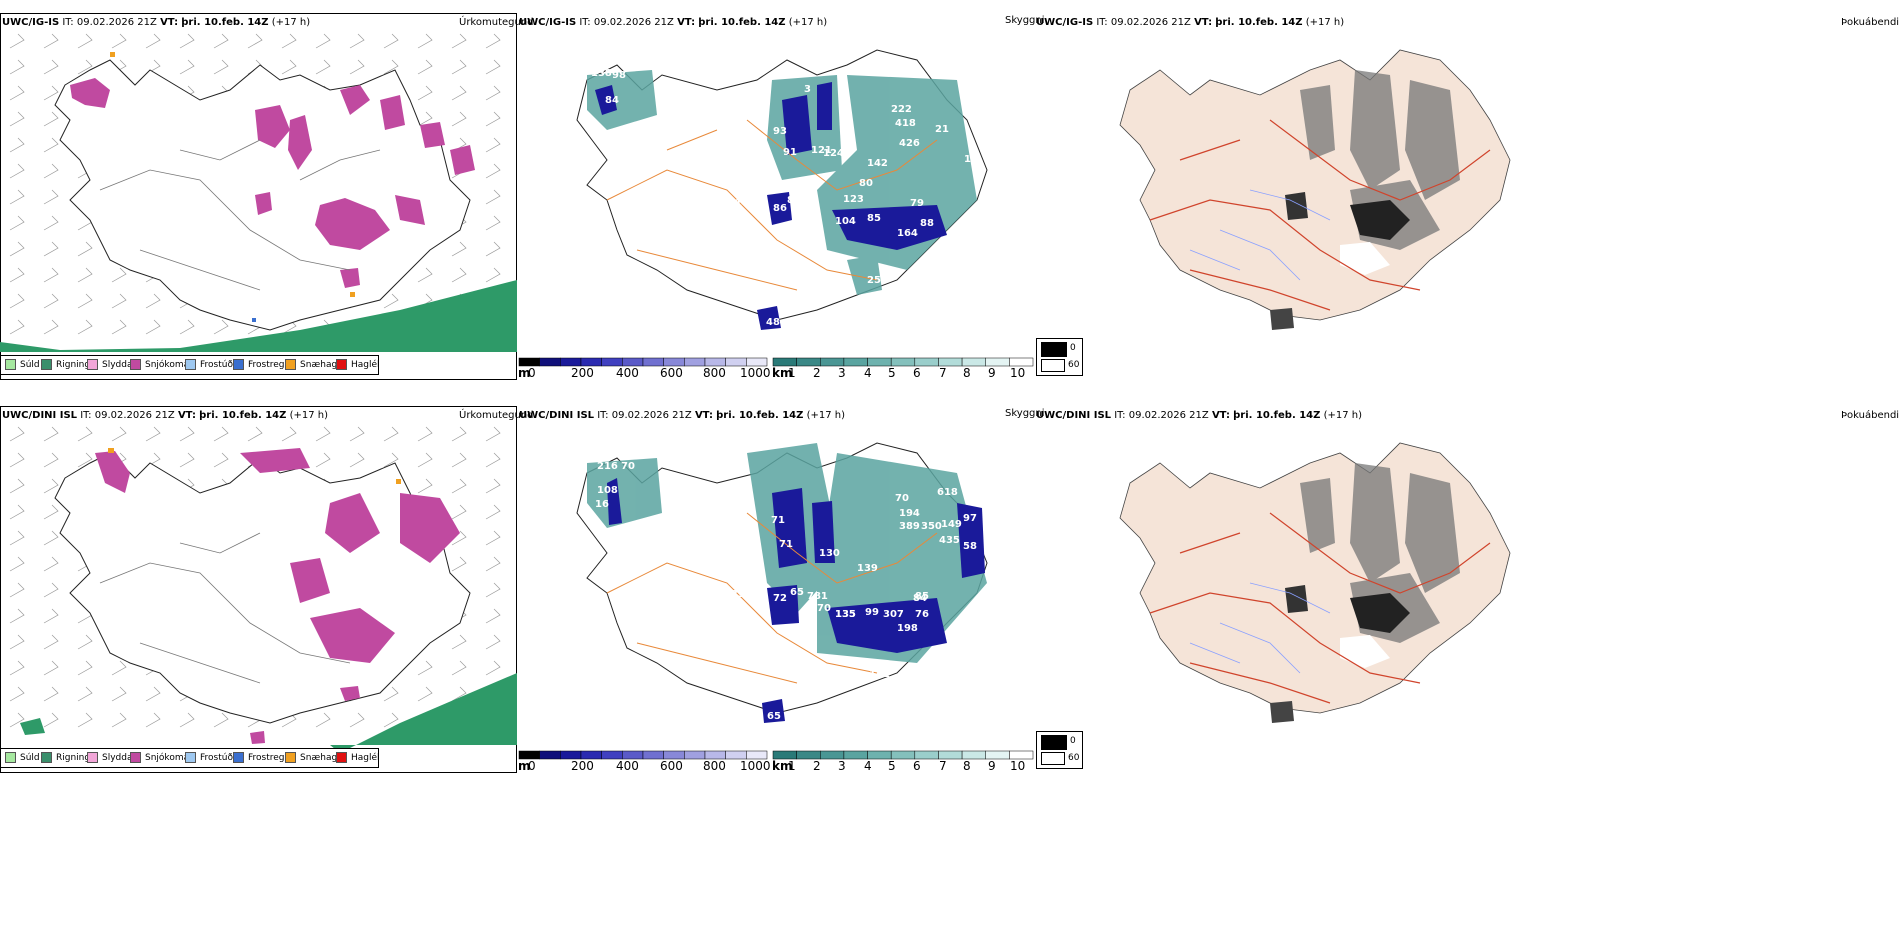  I want to click on legend-item-snaehagl: Snæhagl, so click(312, 757).